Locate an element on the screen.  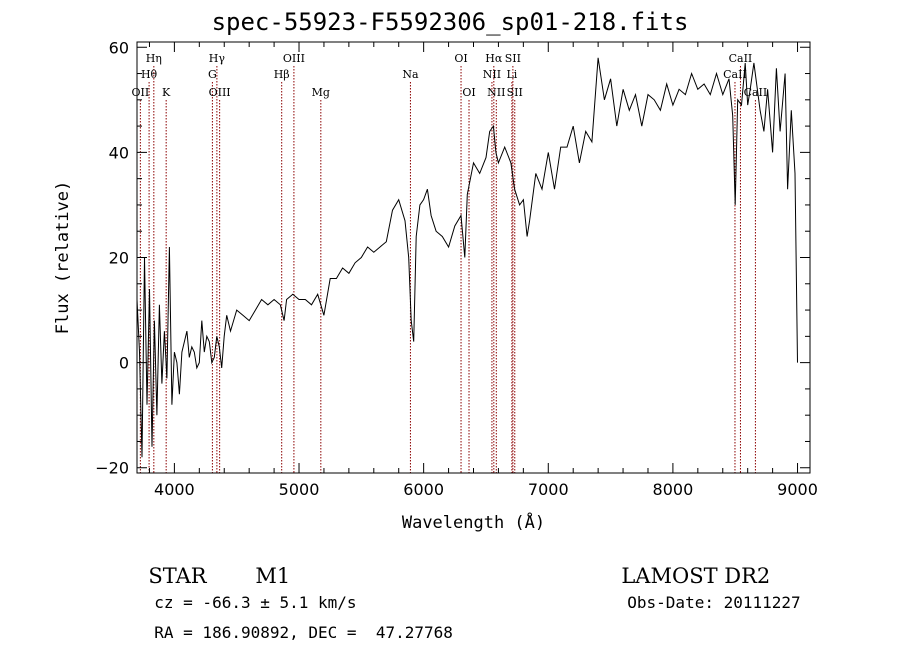
redshift-info: cz = -66.3 ± 5.1 km/s is located at coordinates (255, 602).